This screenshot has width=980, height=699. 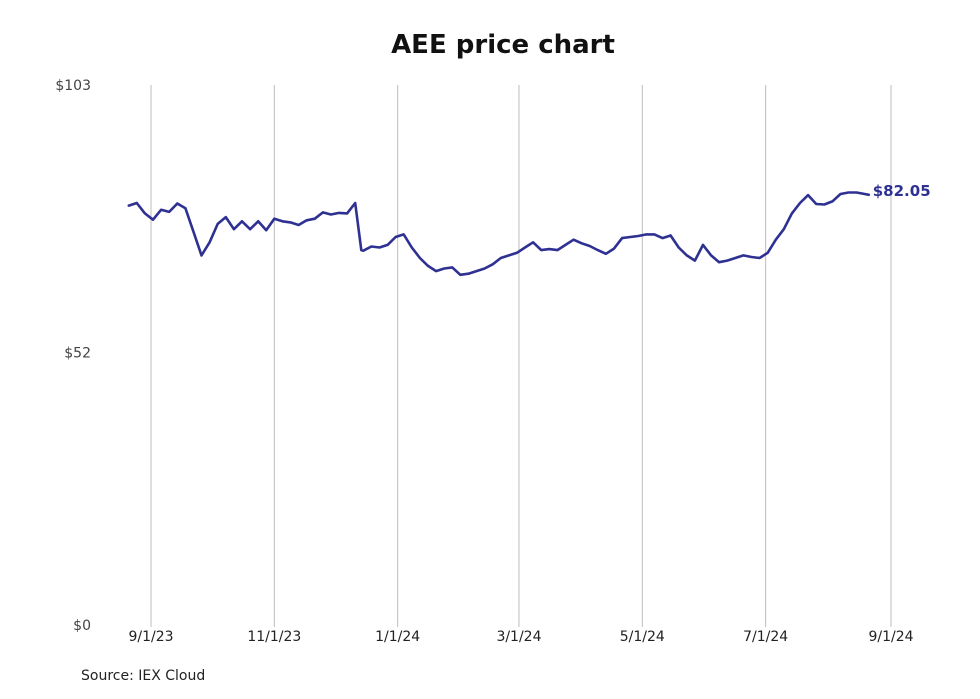 I want to click on x-tick-label: 11/1/23, so click(x=274, y=637).